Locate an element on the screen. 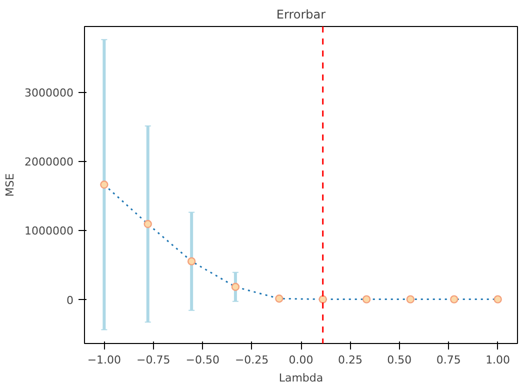 Image resolution: width=529 pixels, height=387 pixels. x-axis-title: Lambda is located at coordinates (301, 378).